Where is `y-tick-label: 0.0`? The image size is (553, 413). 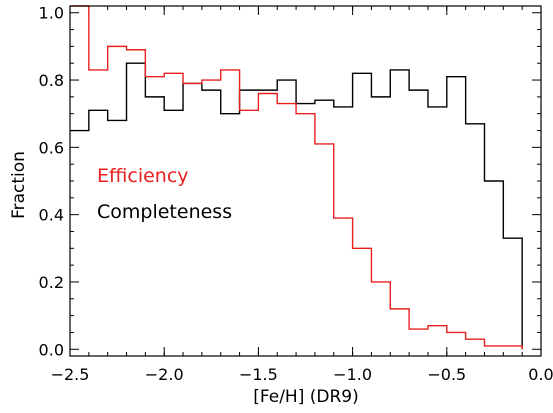
y-tick-label: 0.0 is located at coordinates (51, 349).